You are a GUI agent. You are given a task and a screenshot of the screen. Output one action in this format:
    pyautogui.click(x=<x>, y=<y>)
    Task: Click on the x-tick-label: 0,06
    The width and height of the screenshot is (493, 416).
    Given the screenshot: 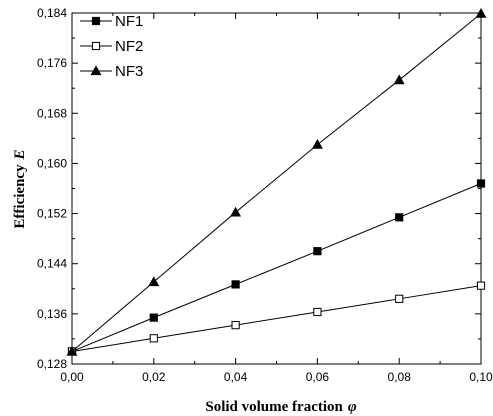 What is the action you would take?
    pyautogui.click(x=318, y=377)
    